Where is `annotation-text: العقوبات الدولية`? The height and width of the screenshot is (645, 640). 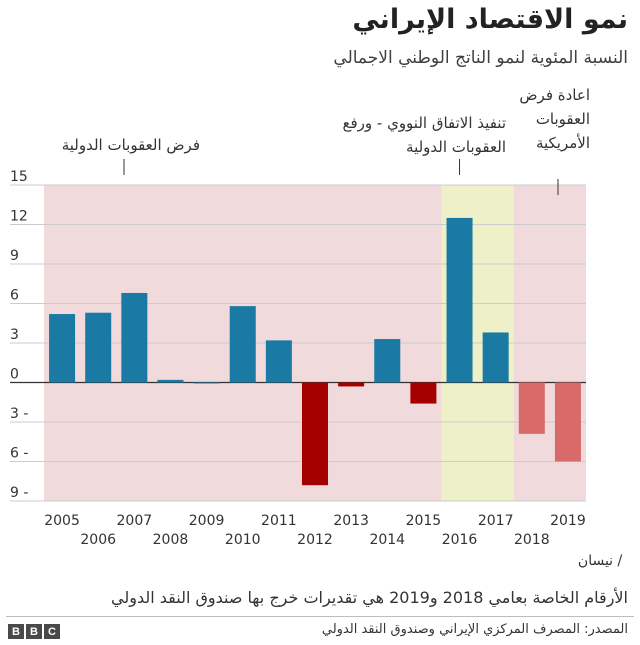 annotation-text: العقوبات الدولية is located at coordinates (456, 147).